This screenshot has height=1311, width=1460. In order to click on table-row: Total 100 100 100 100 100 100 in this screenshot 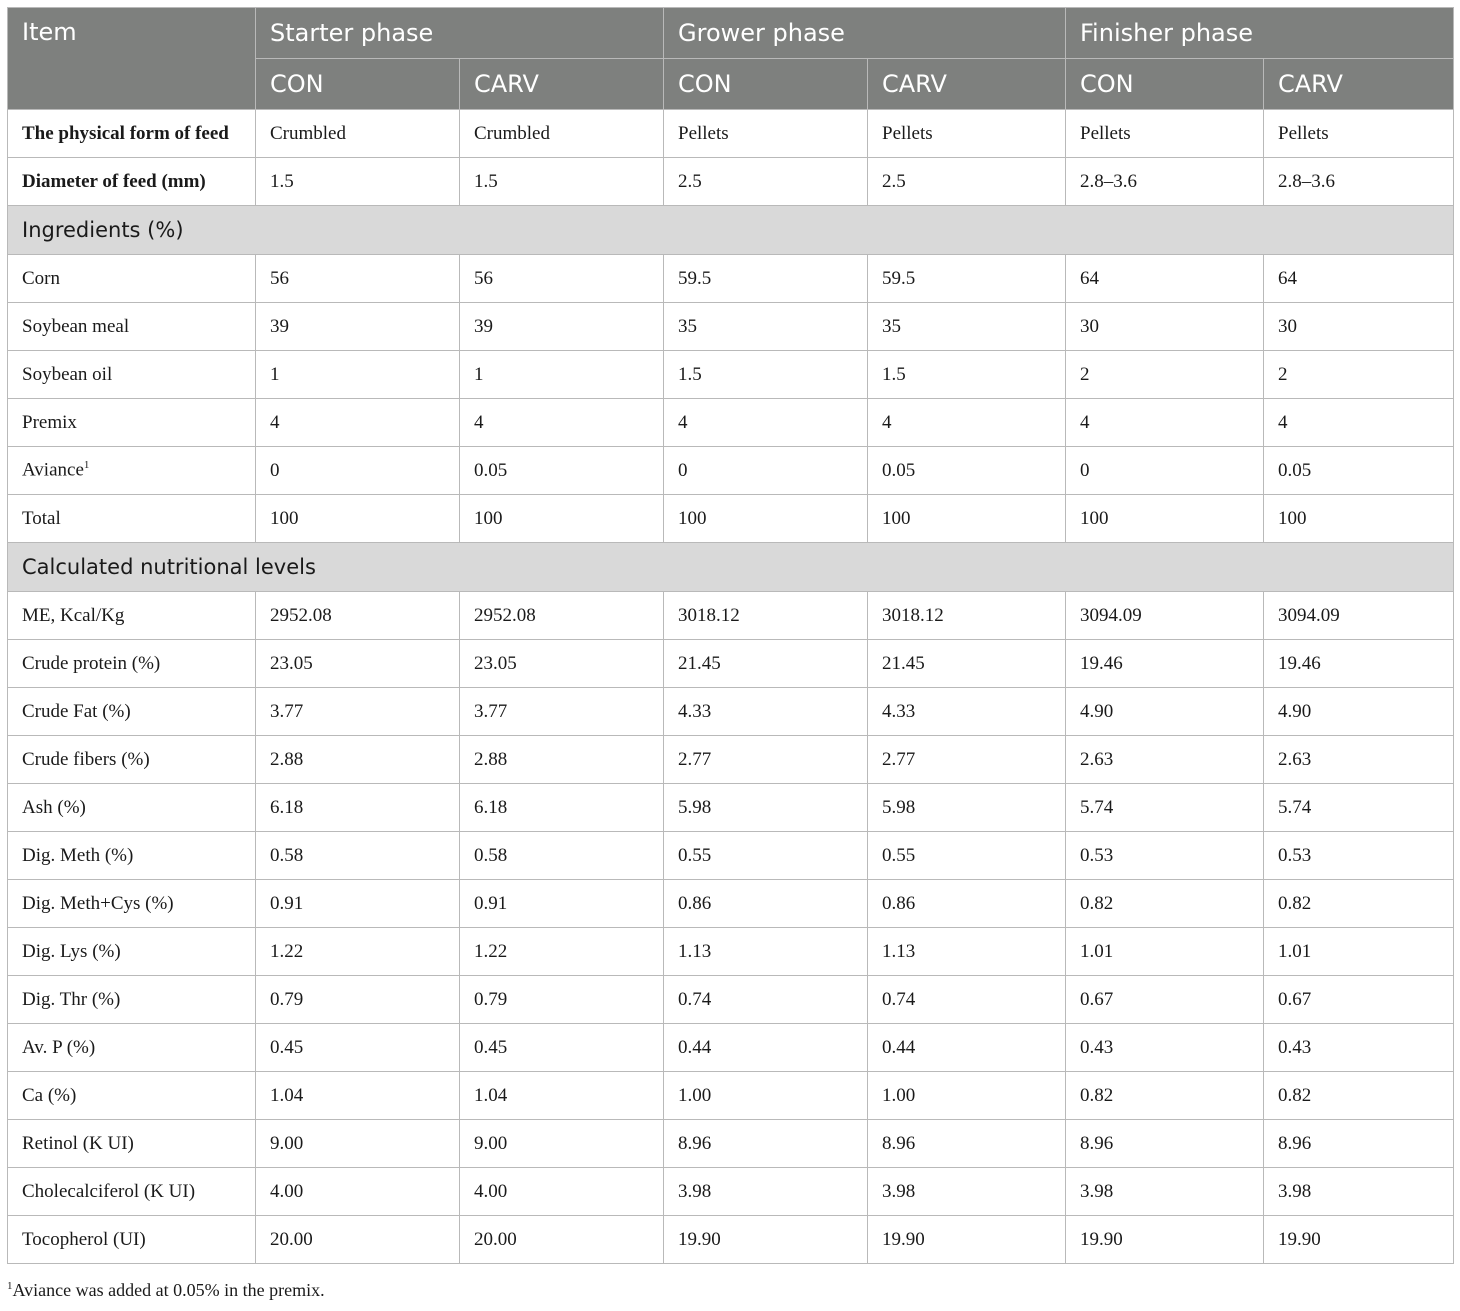, I will do `click(731, 518)`.